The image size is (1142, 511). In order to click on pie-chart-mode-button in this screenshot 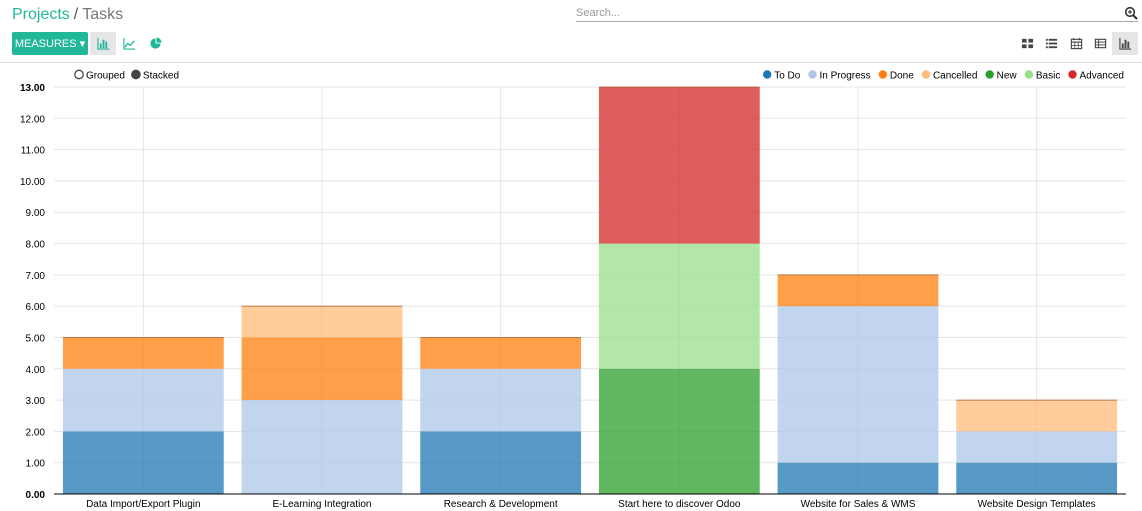, I will do `click(155, 43)`.